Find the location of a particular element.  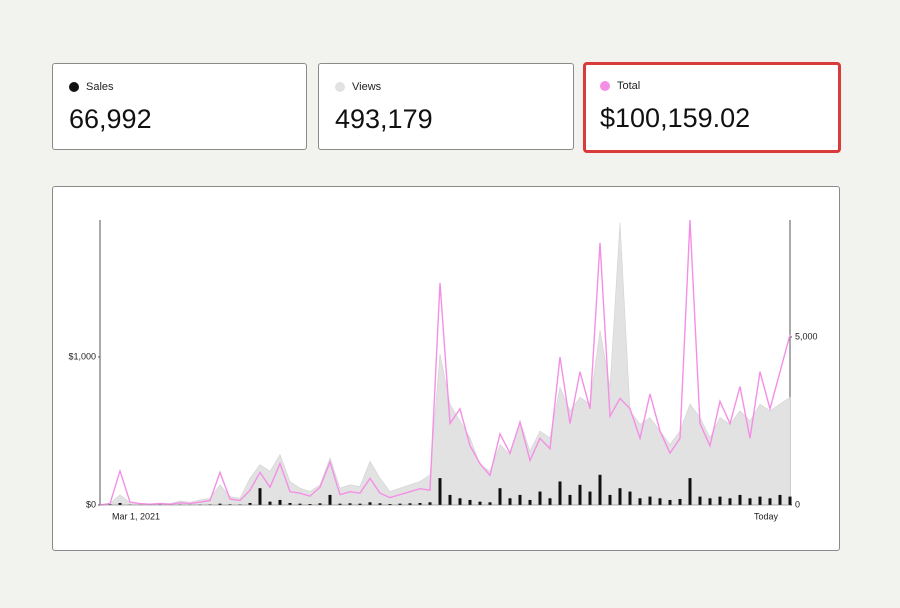

label-text: Sales is located at coordinates (100, 87).